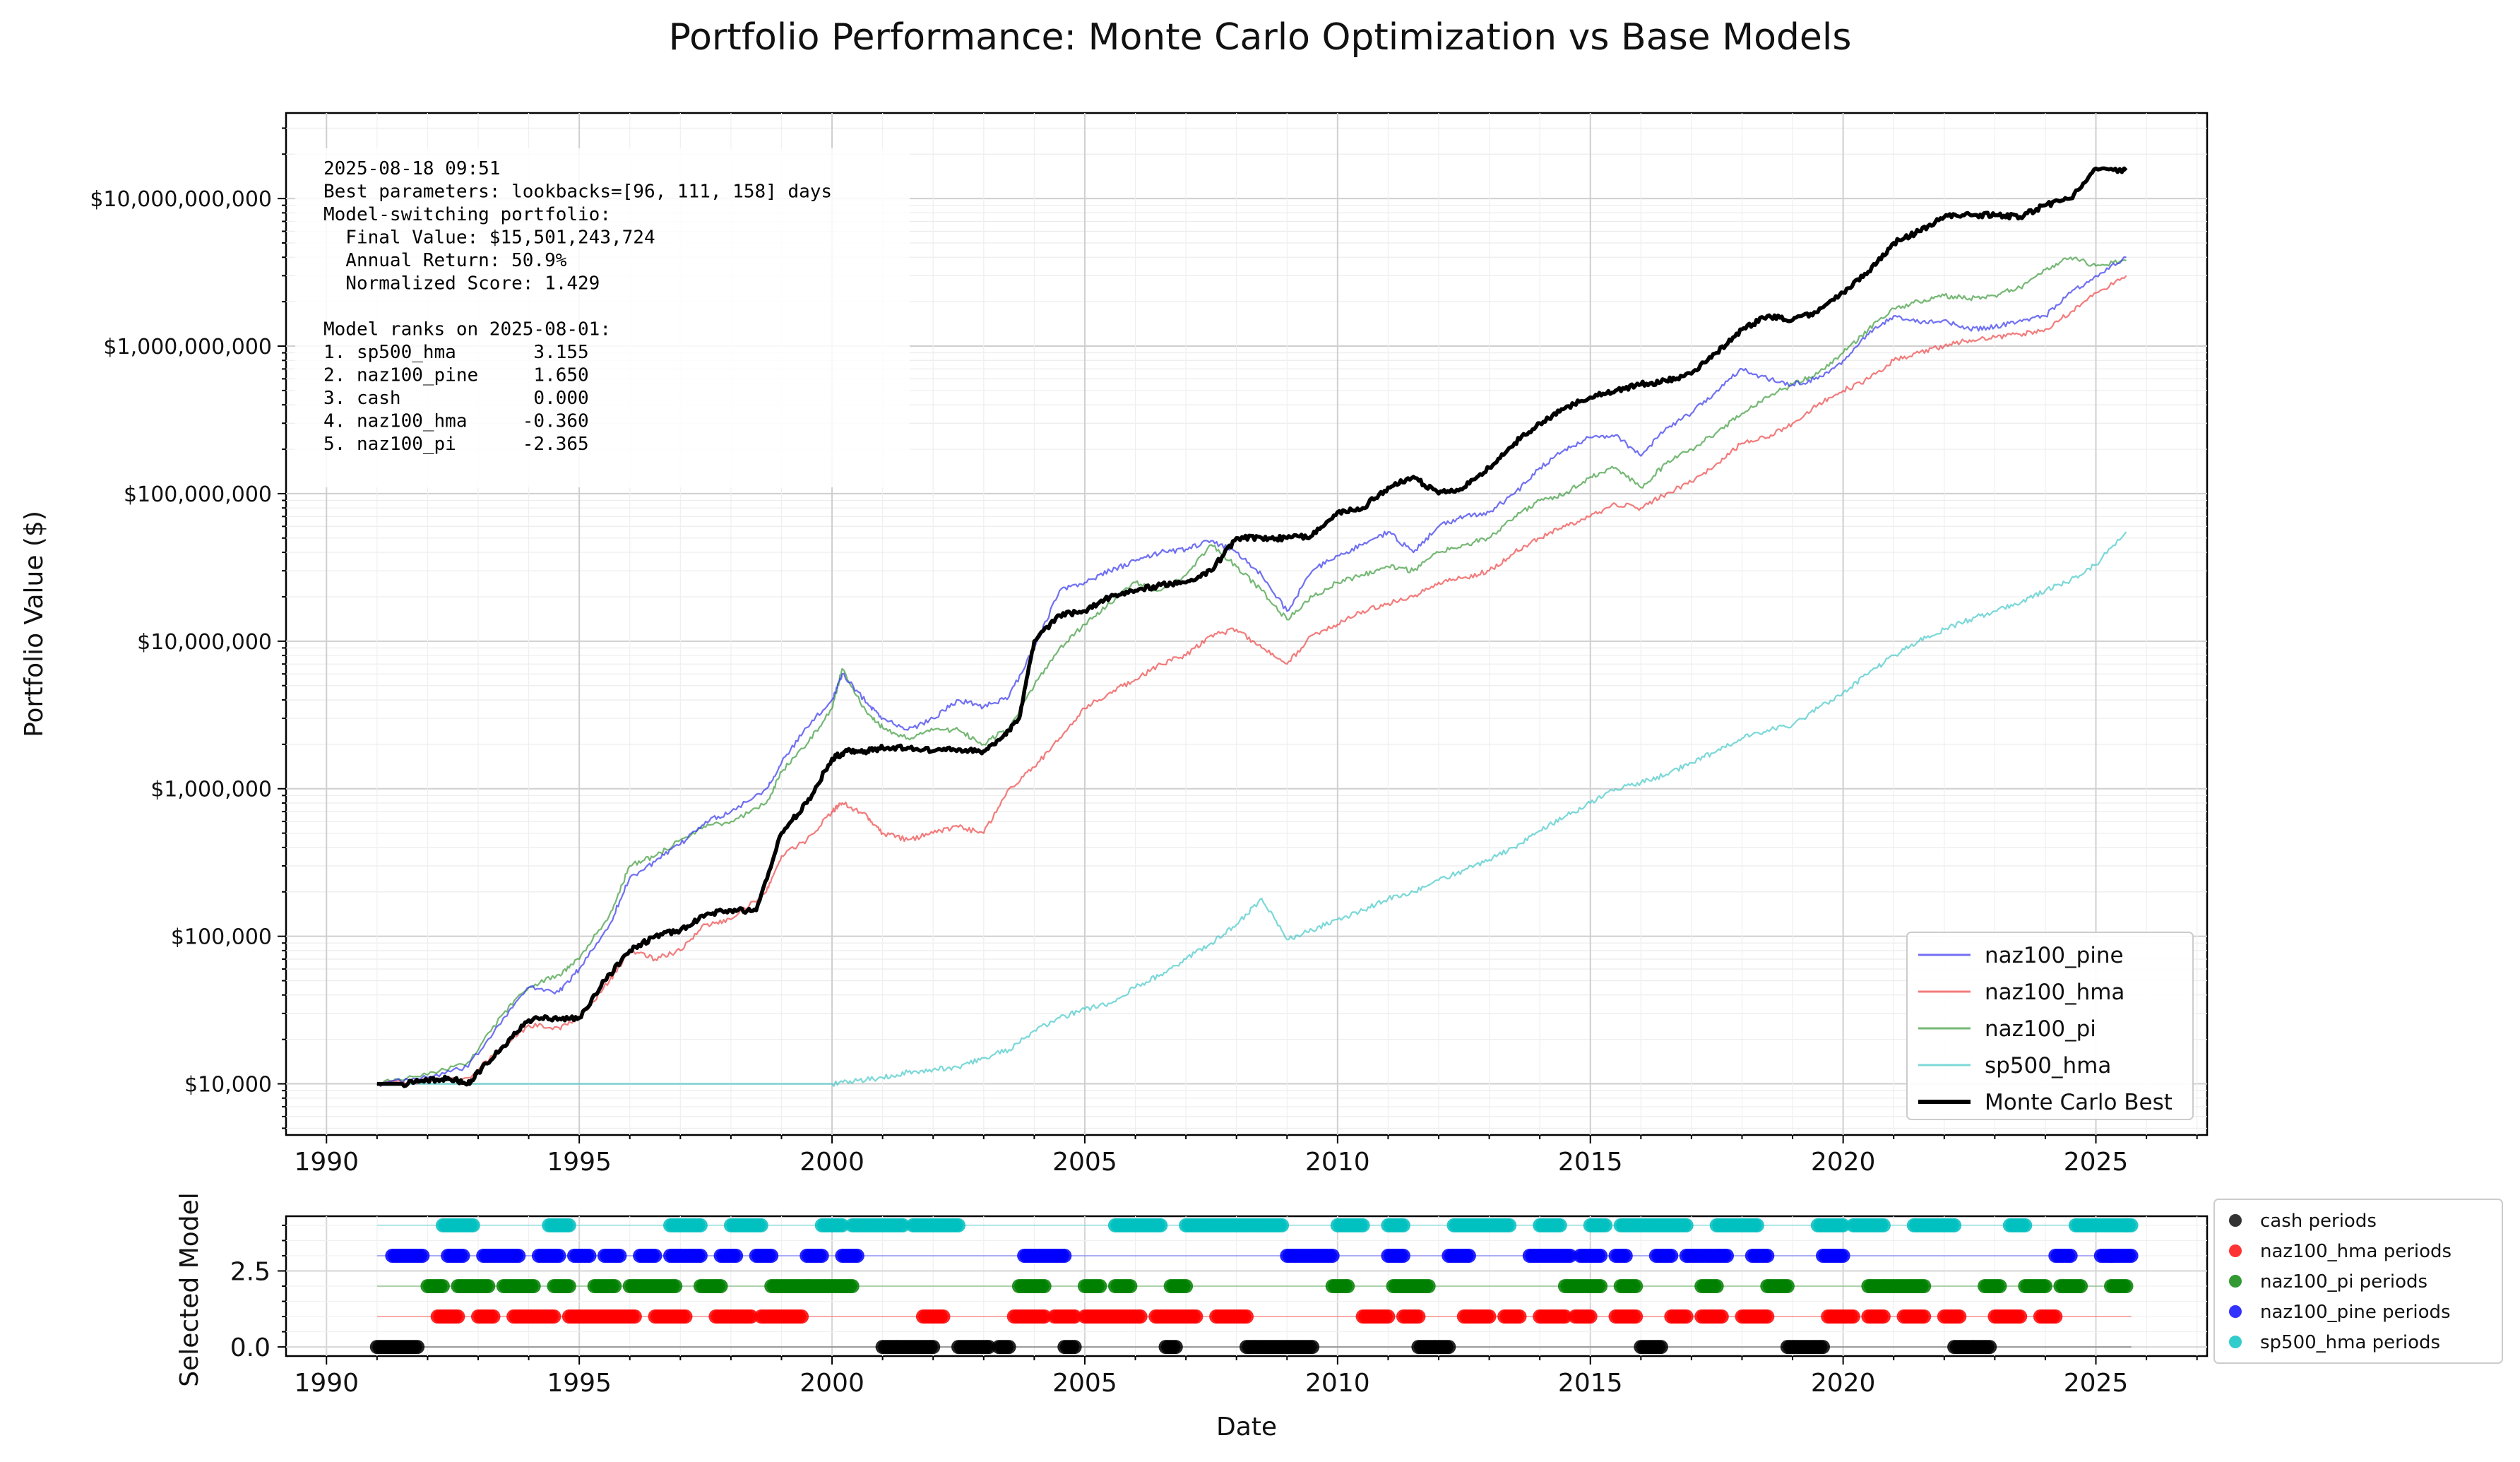 The width and height of the screenshot is (2520, 1462). Describe the element at coordinates (211, 790) in the screenshot. I see `y-tick-label: $1,000,000` at that location.